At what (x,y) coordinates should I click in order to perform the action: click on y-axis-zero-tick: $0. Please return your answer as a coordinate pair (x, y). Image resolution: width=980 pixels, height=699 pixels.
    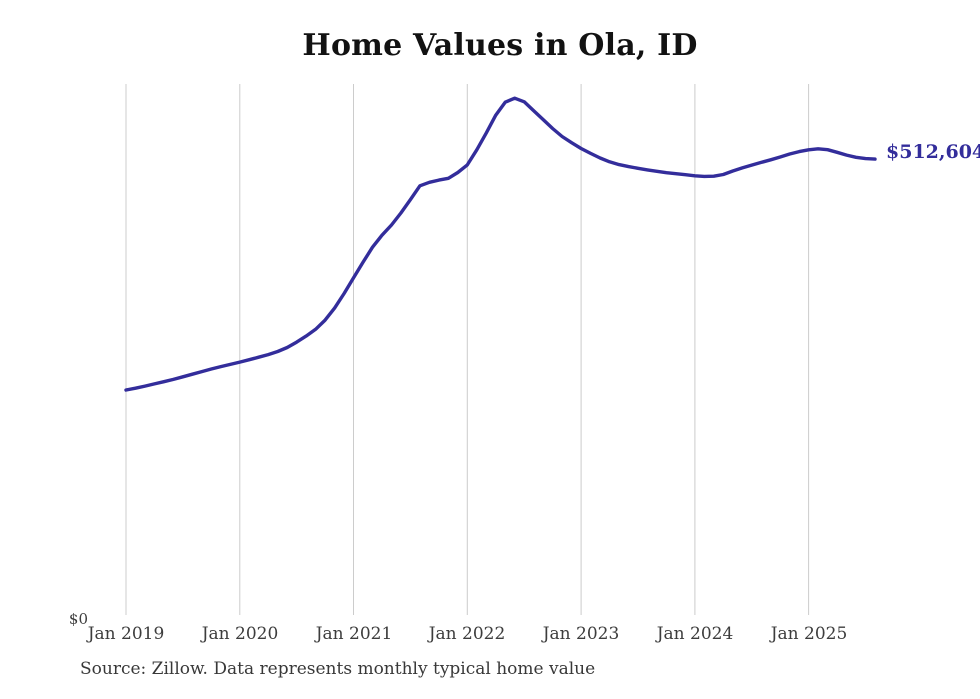
    Looking at the image, I should click on (78, 619).